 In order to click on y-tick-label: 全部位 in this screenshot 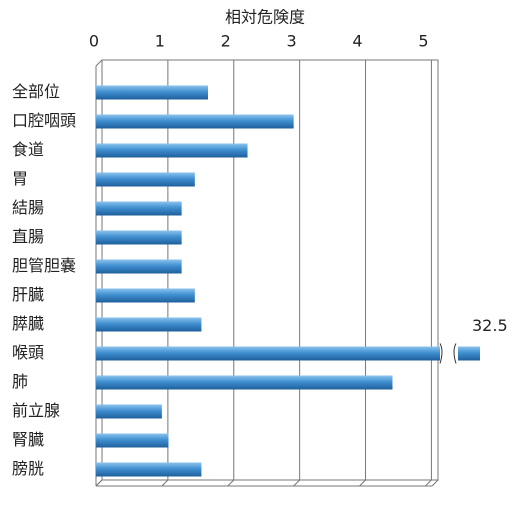, I will do `click(36, 91)`.